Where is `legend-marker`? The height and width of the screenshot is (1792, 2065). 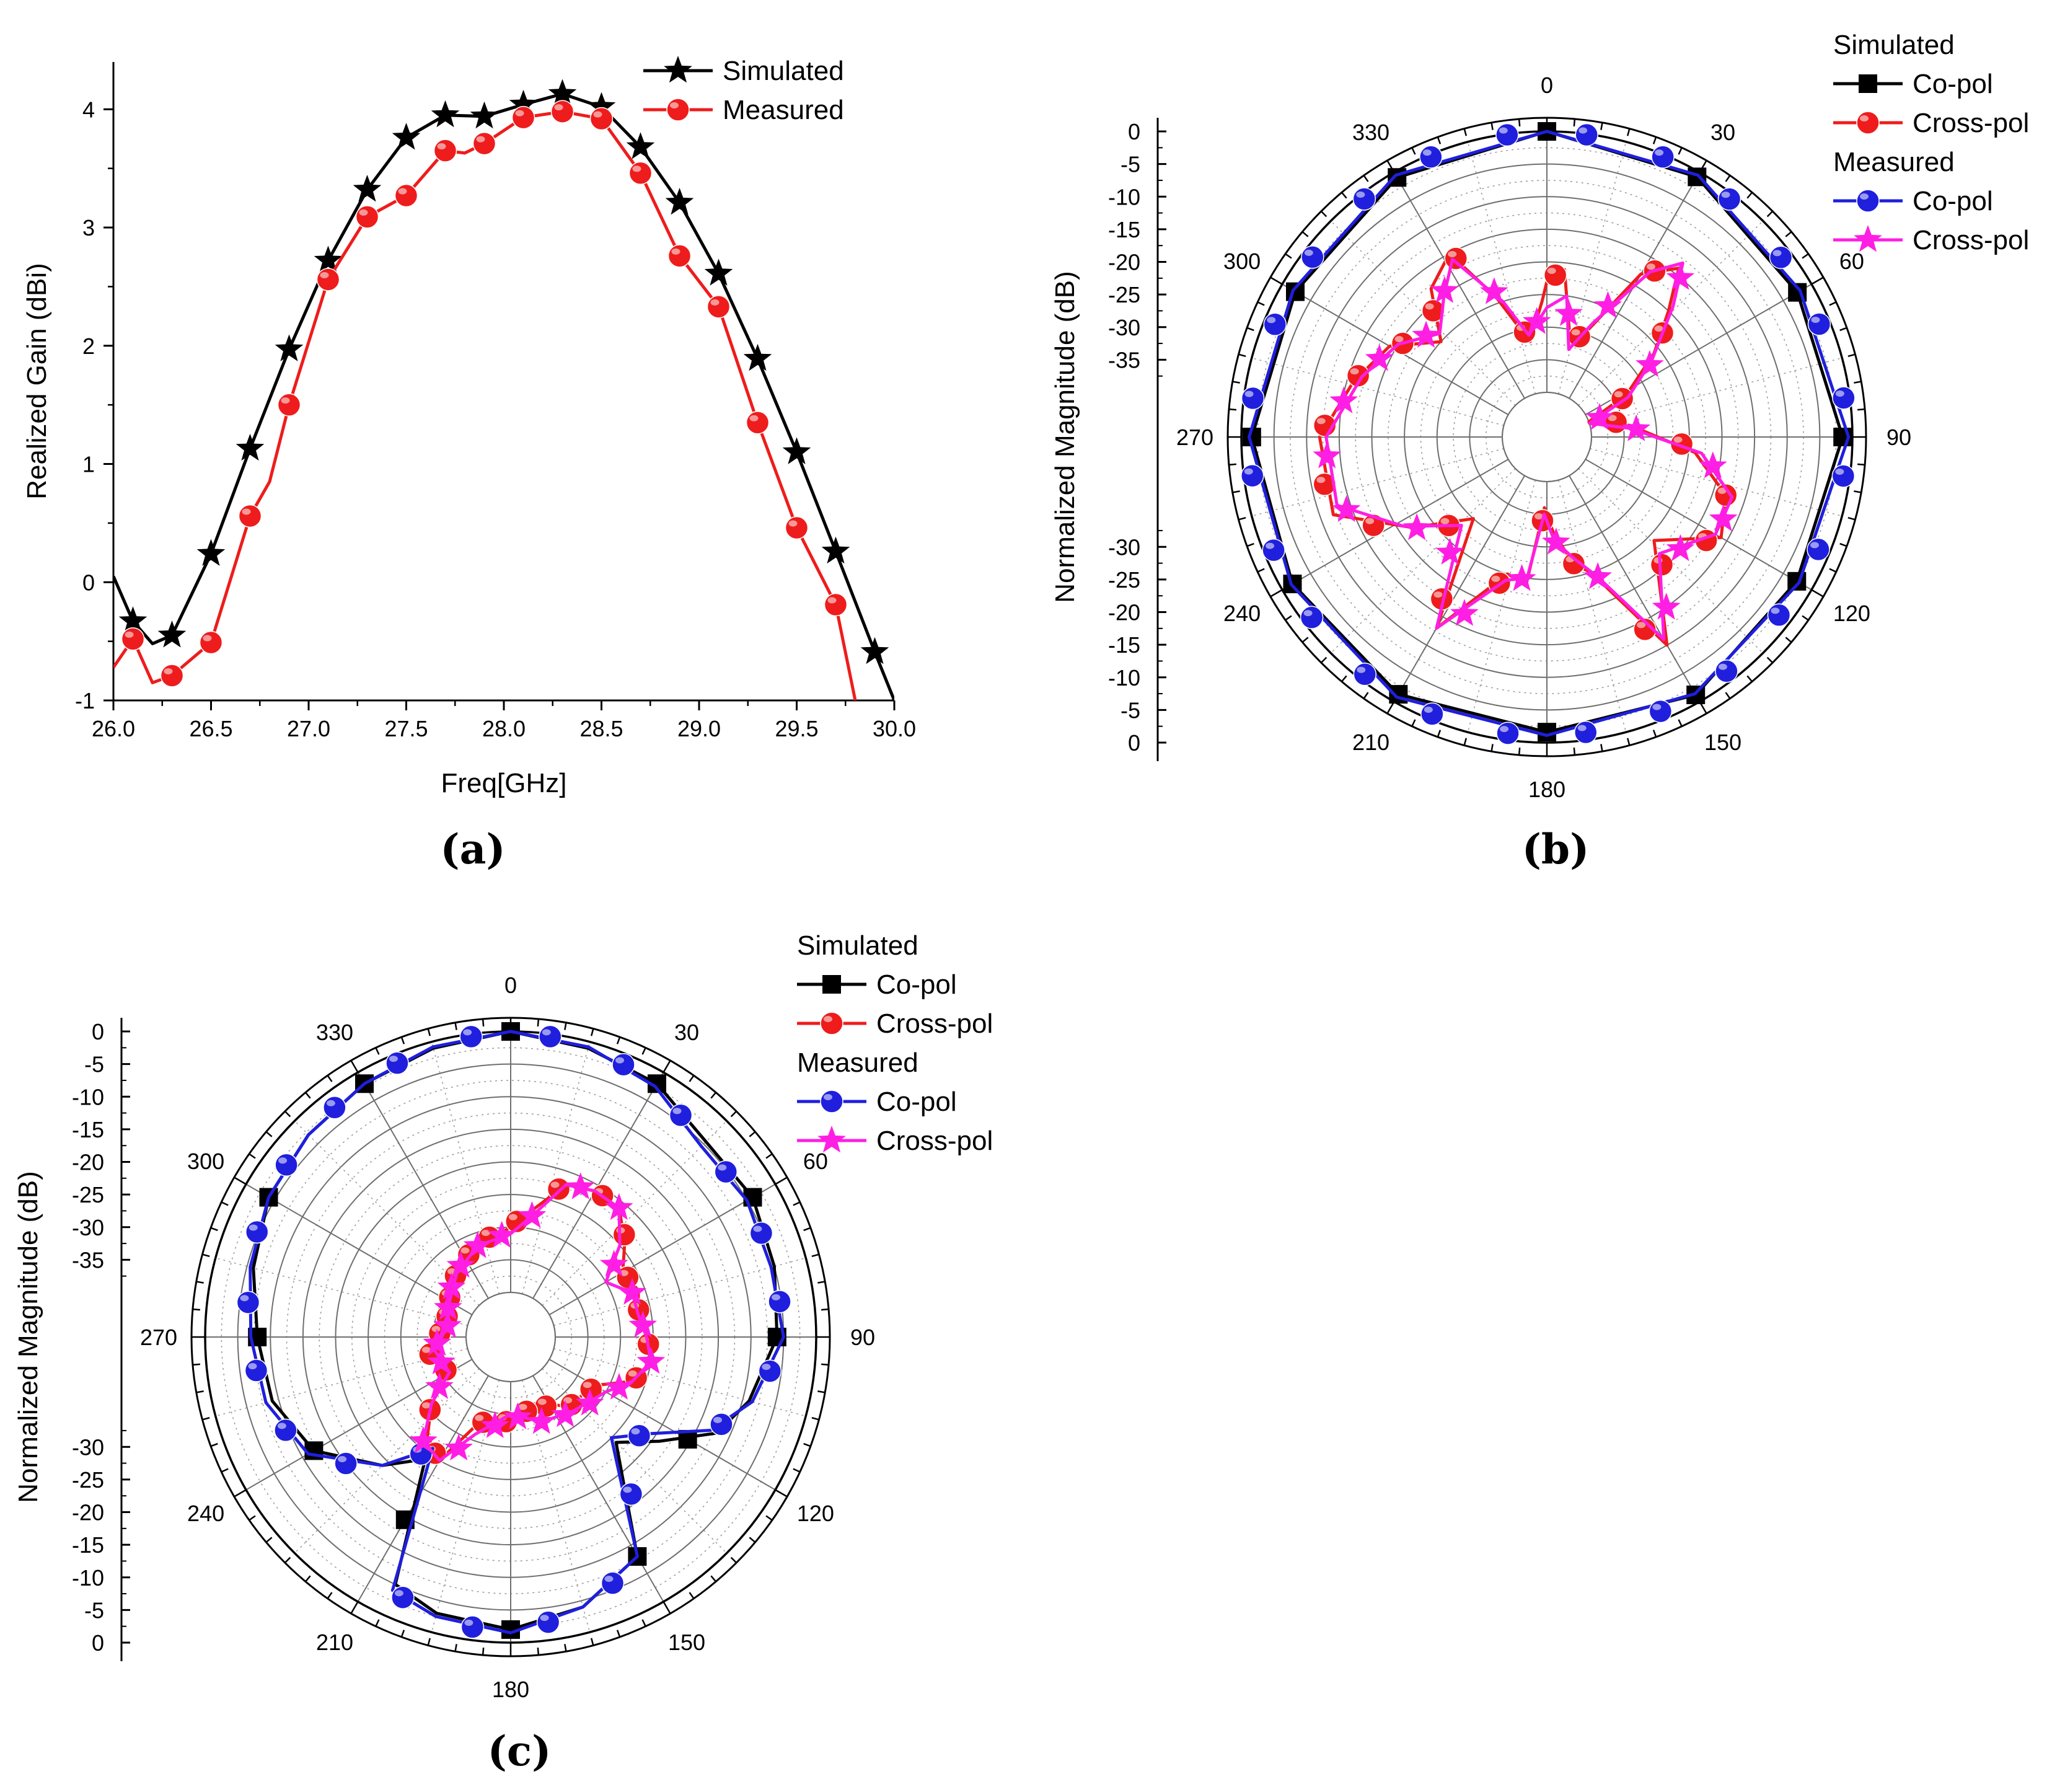
legend-marker is located at coordinates (831, 984).